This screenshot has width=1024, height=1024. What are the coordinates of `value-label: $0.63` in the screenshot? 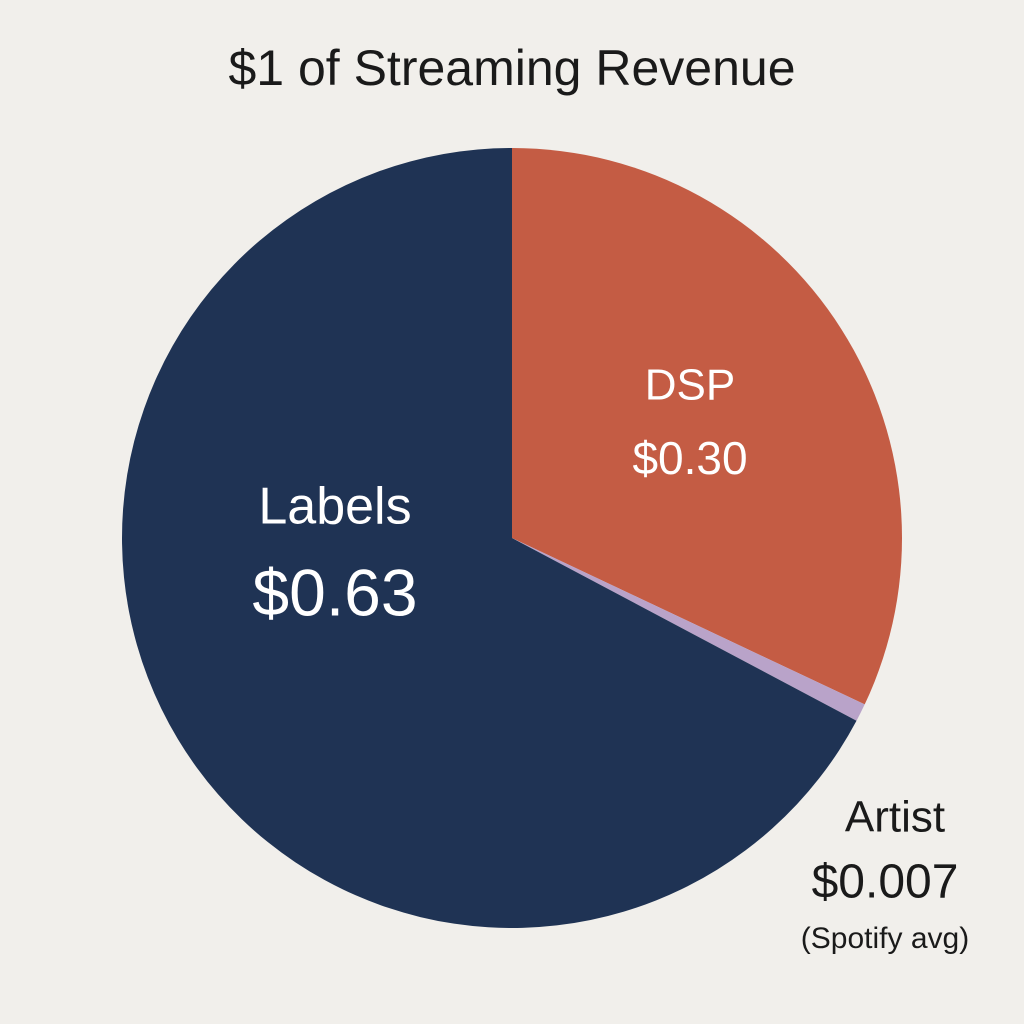 It's located at (334, 592).